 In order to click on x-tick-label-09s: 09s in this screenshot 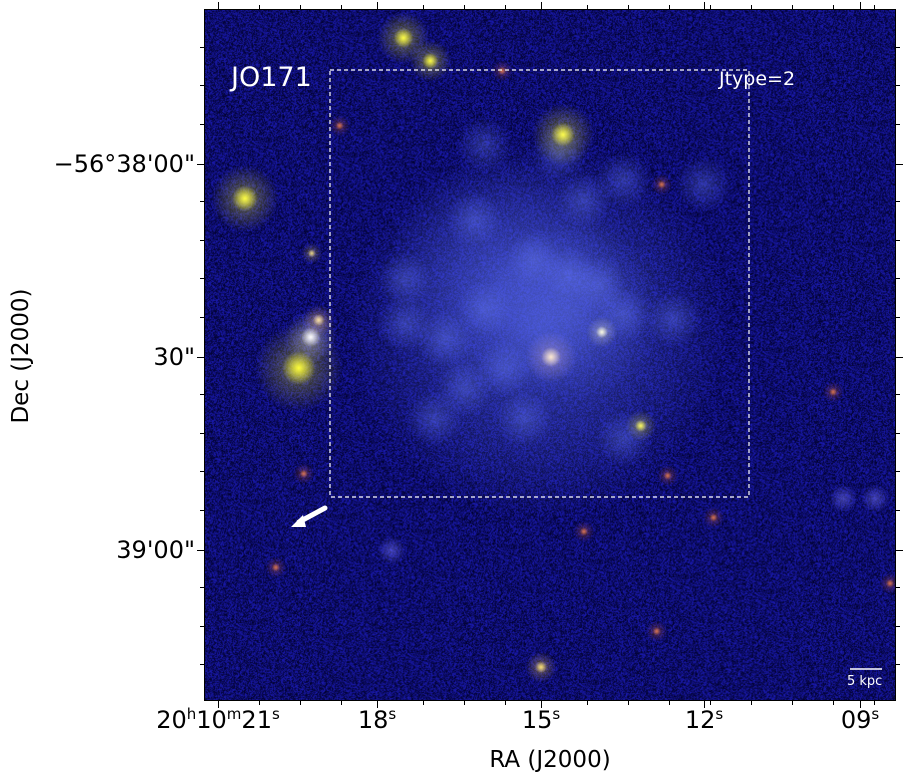, I will do `click(860, 719)`.